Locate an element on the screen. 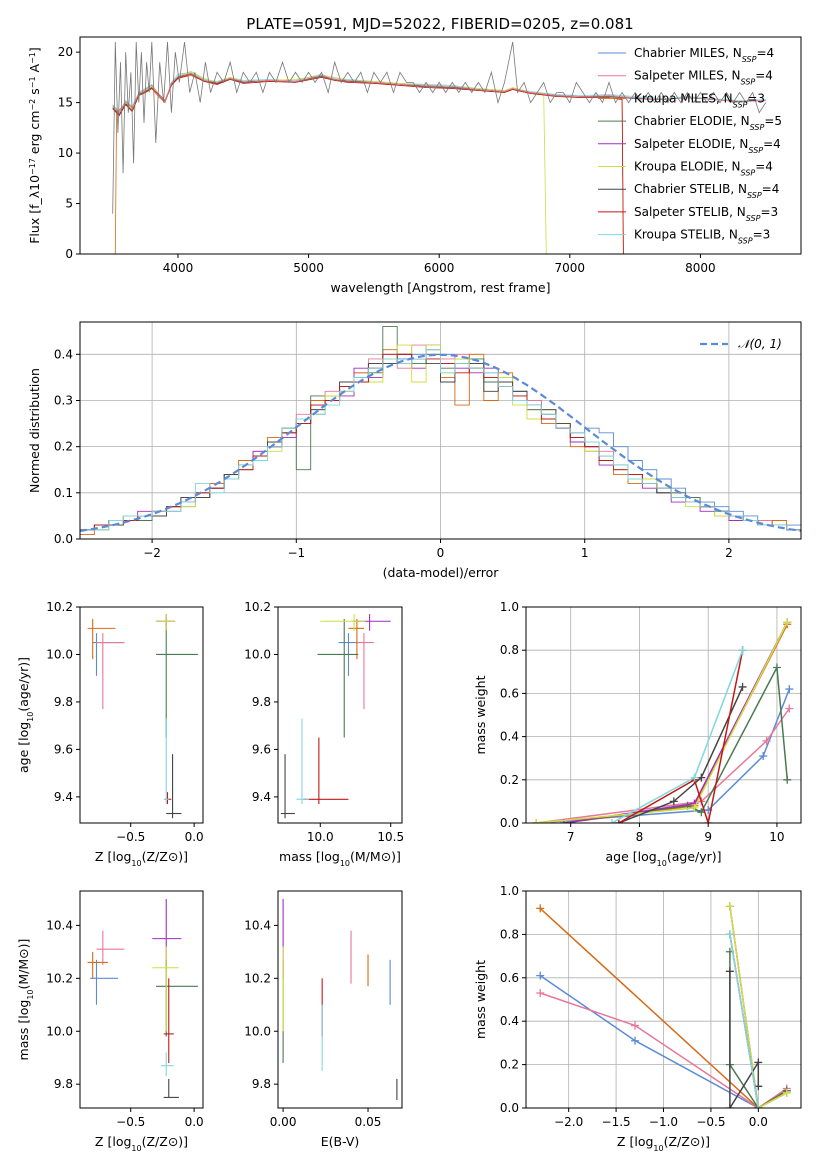 This screenshot has height=1170, width=819. legend-label: Kroupa STELIB, NSSP=3 is located at coordinates (702, 237).